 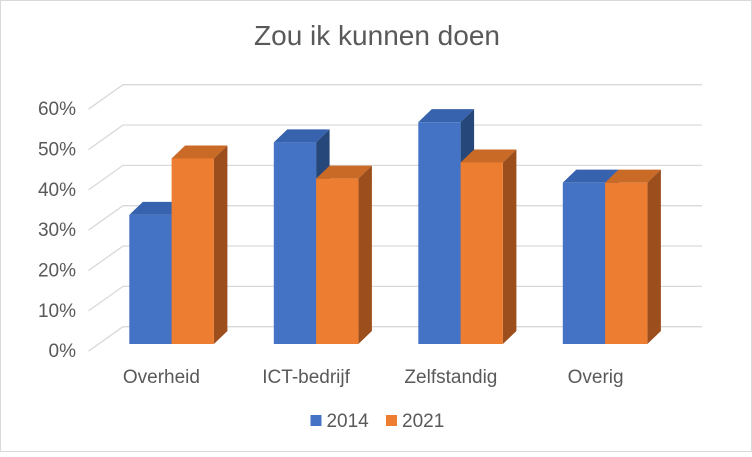 I want to click on bar-2021-overheid, so click(x=199, y=244).